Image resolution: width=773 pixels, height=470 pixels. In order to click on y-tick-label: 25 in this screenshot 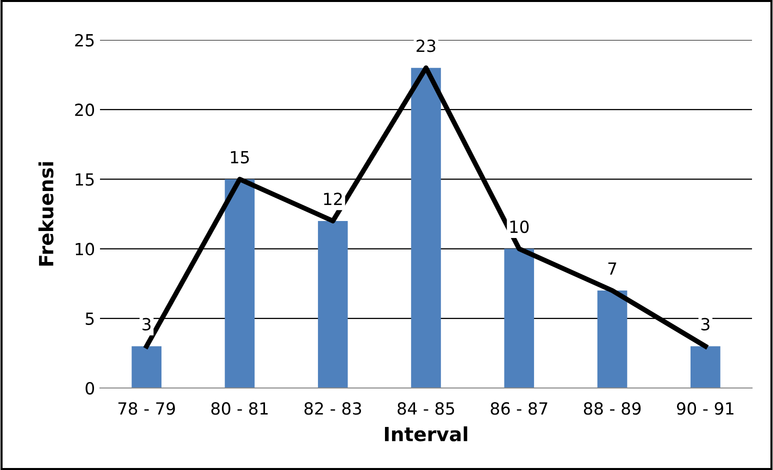, I will do `click(84, 40)`.